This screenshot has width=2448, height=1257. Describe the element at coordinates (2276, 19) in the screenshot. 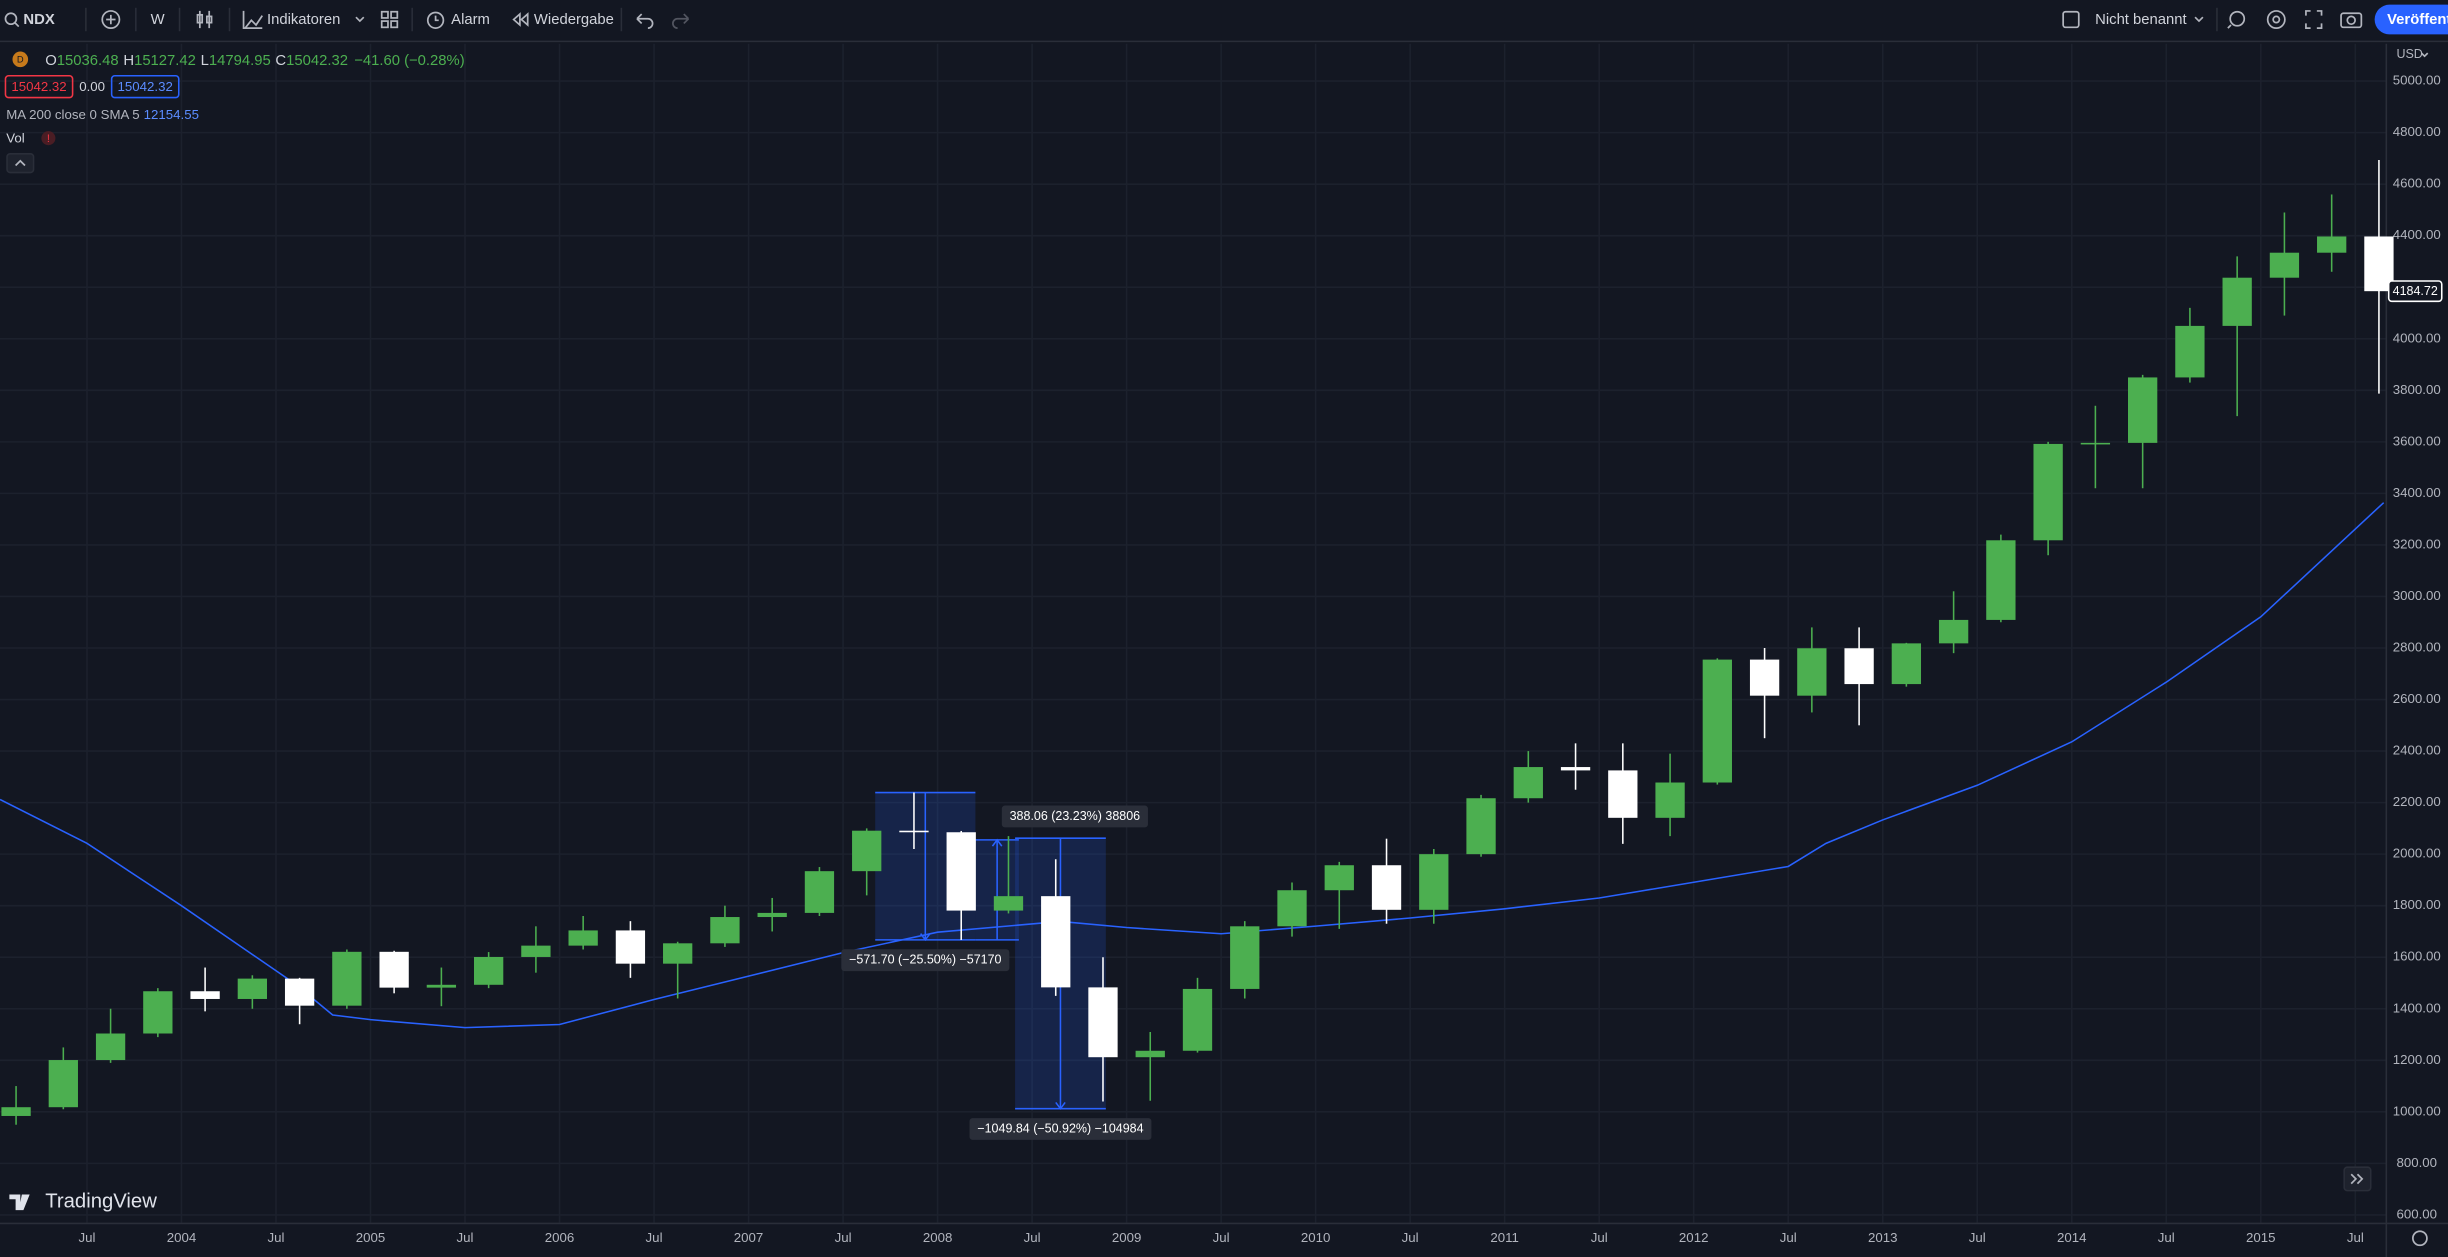

I see `settings-button` at that location.